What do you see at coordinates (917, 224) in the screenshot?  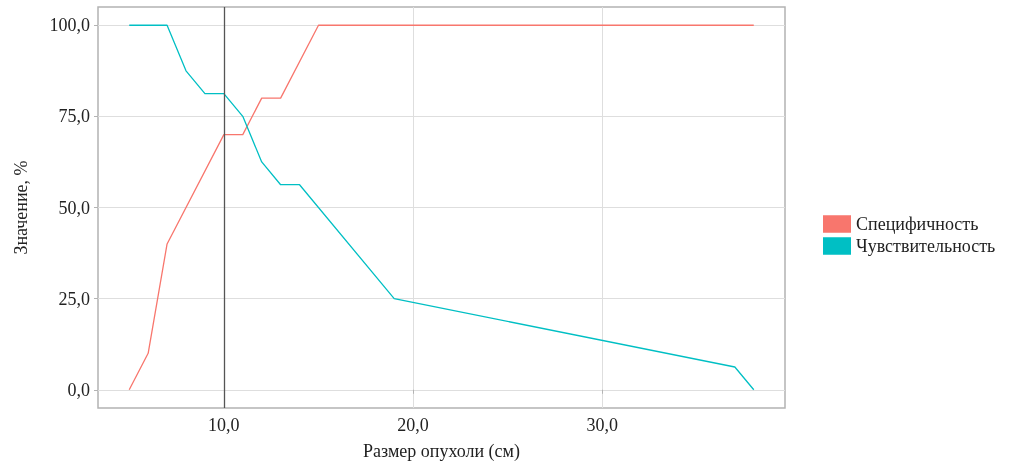 I see `legend-label: Специфичность` at bounding box center [917, 224].